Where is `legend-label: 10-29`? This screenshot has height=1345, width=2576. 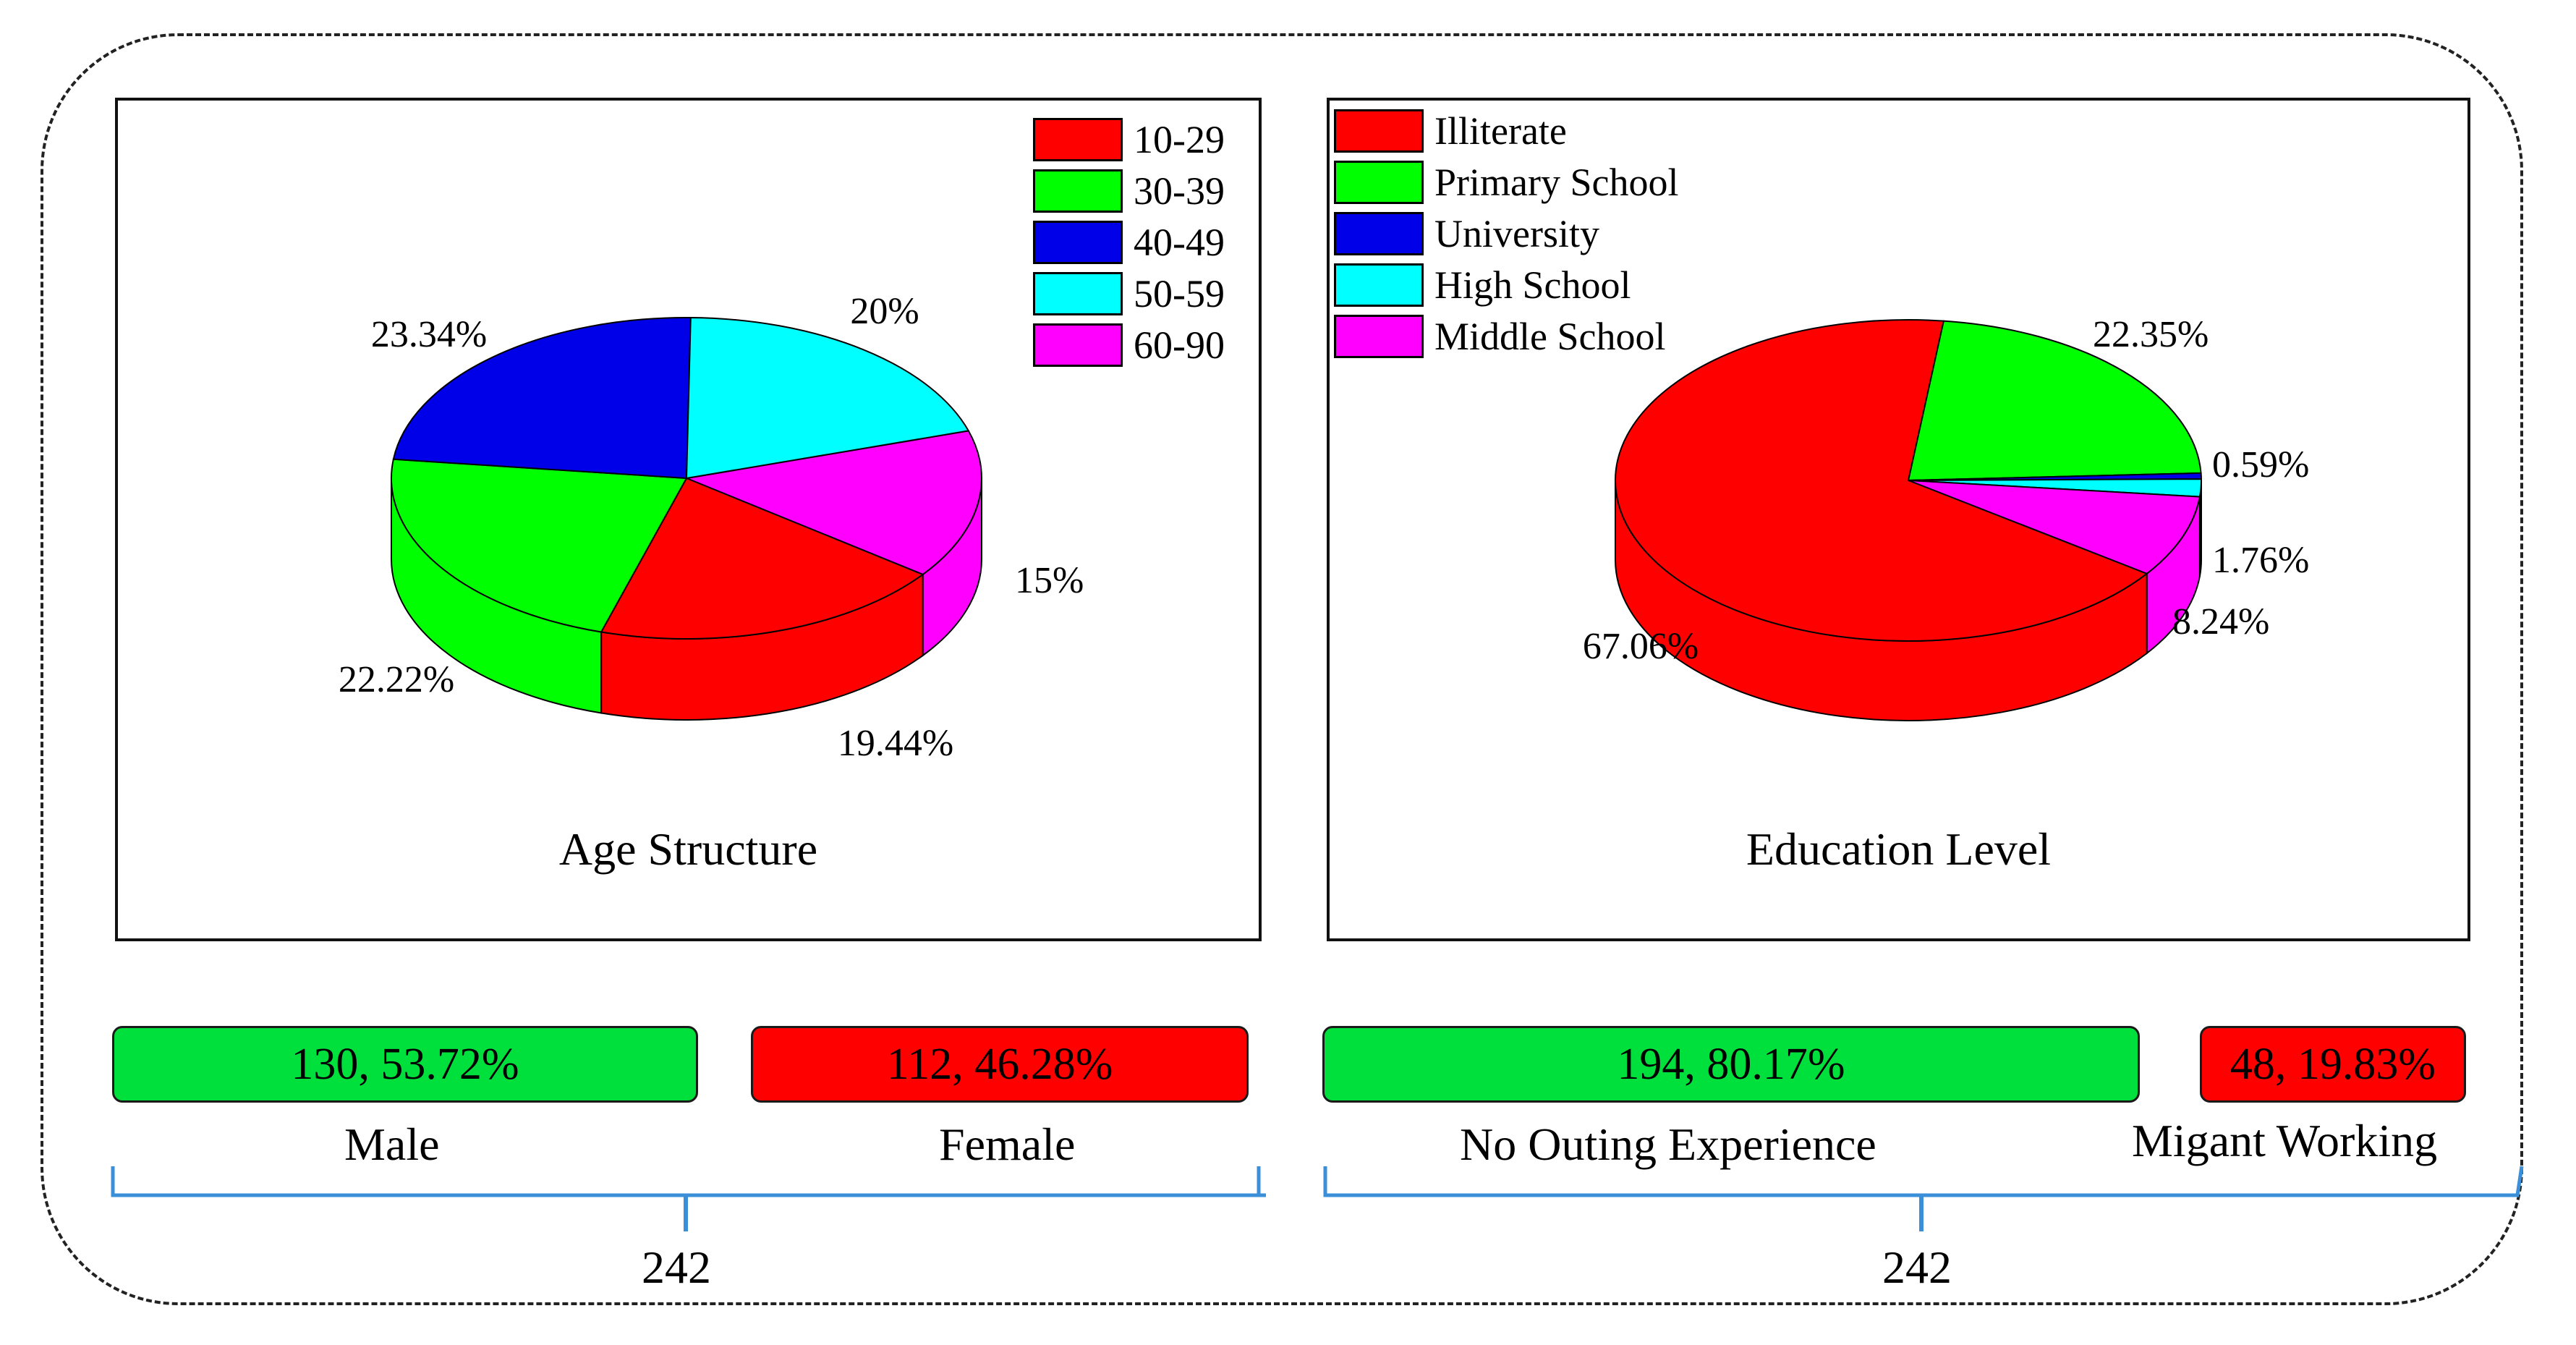 legend-label: 10-29 is located at coordinates (1179, 139).